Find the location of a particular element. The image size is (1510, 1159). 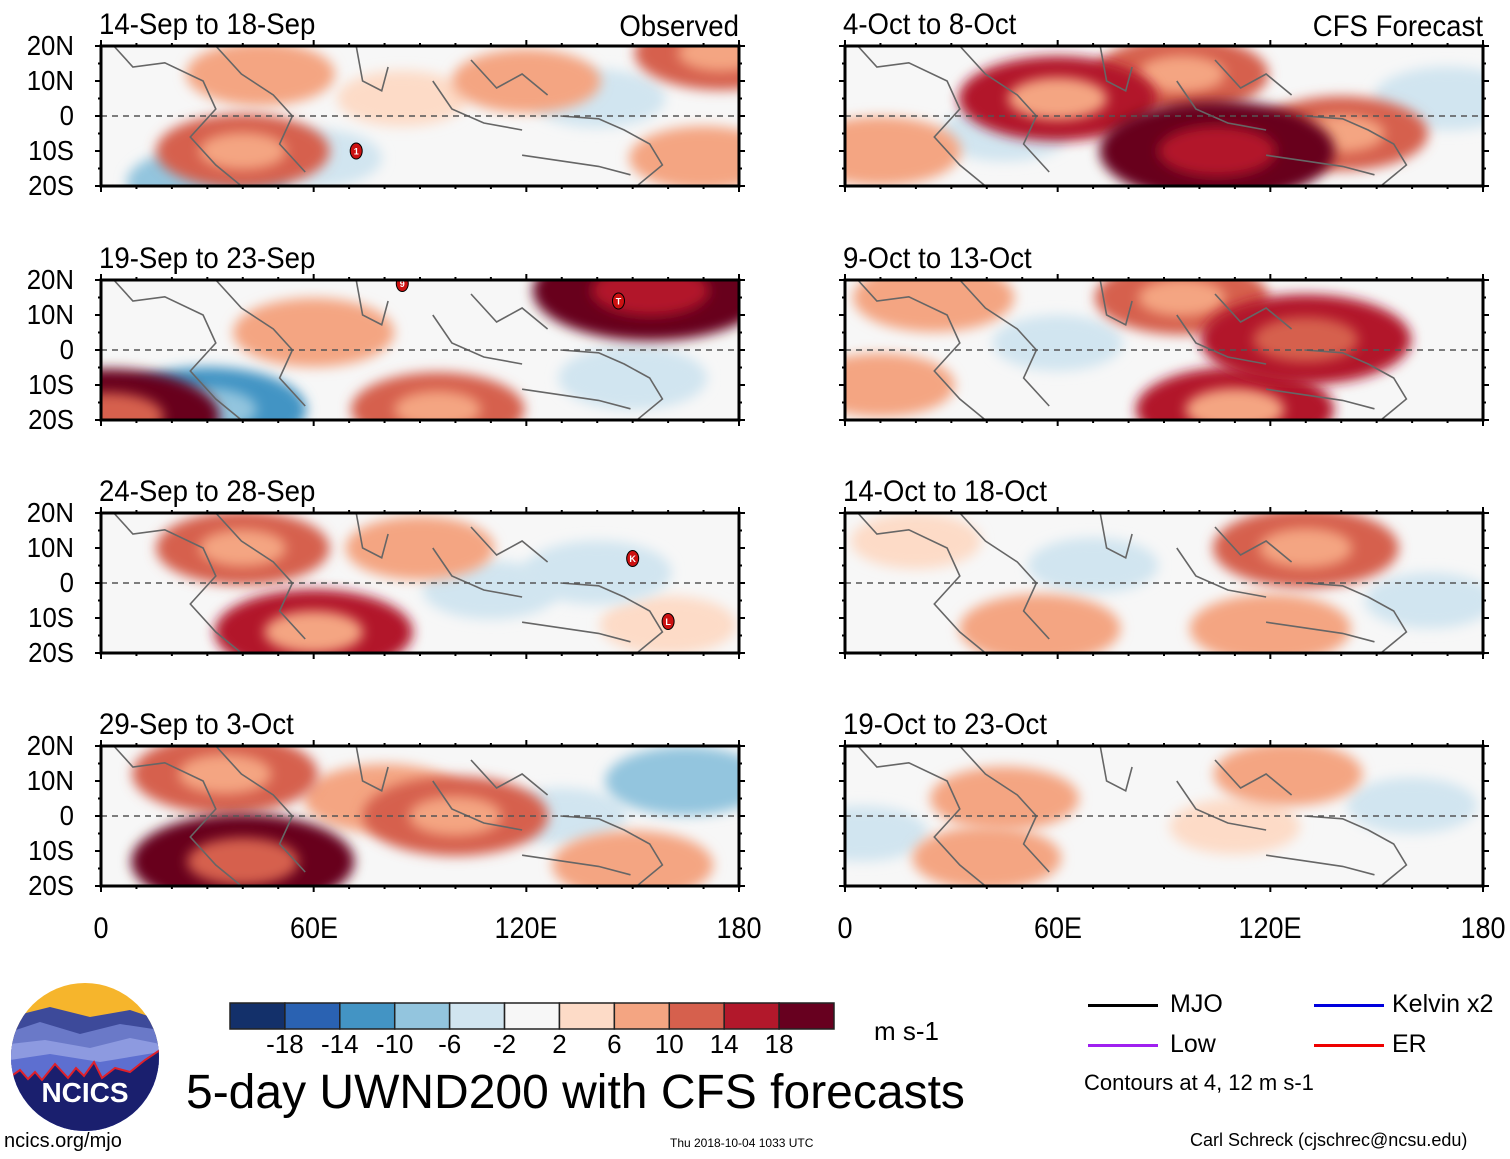

column-header: CFS Forecast is located at coordinates (1397, 26).